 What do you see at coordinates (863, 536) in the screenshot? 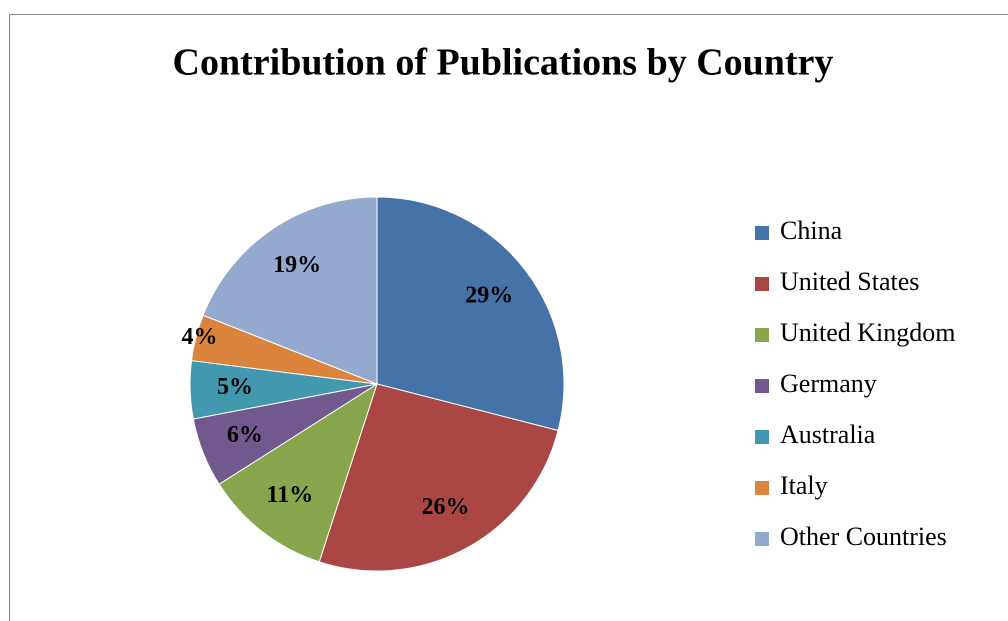
I see `legend-label: Other Countries` at bounding box center [863, 536].